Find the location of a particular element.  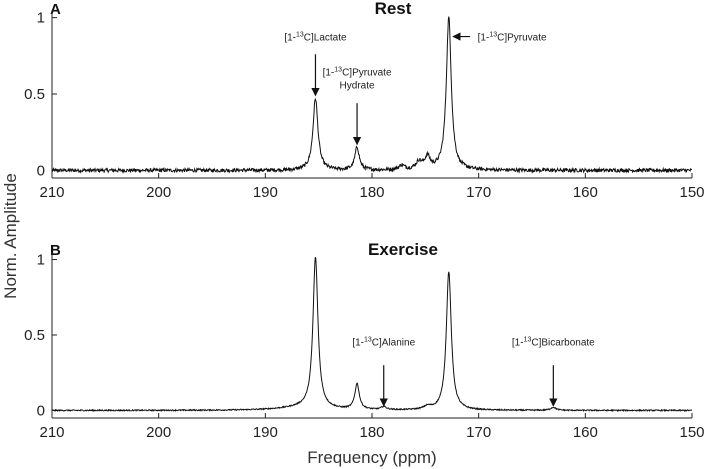

panel-title: Exercise is located at coordinates (403, 249).